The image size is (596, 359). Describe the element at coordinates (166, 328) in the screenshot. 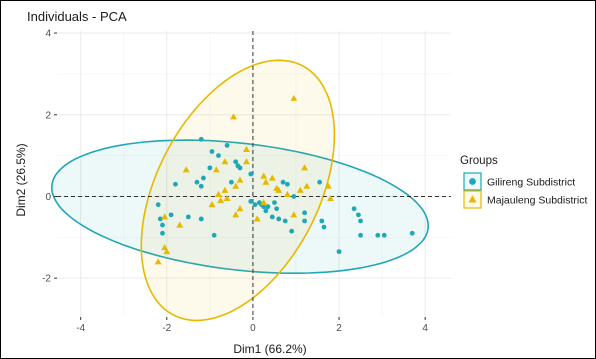

I see `x-tick-label: -2` at that location.